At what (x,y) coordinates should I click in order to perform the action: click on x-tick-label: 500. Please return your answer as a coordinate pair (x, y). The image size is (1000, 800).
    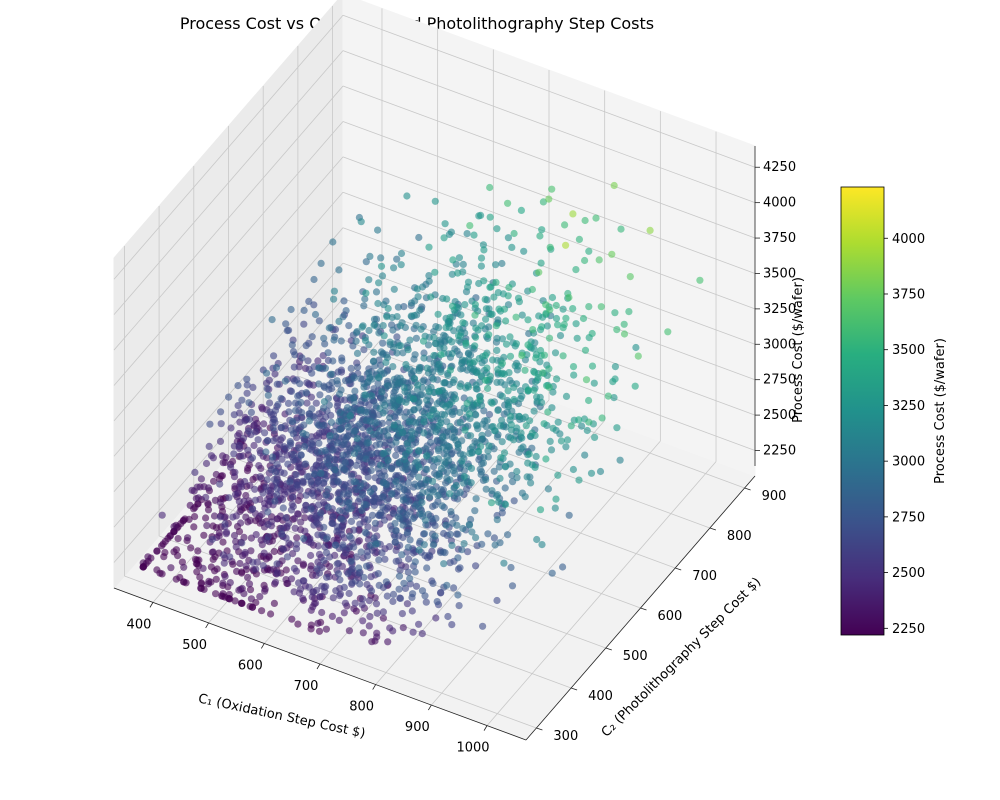
    Looking at the image, I should click on (194, 645).